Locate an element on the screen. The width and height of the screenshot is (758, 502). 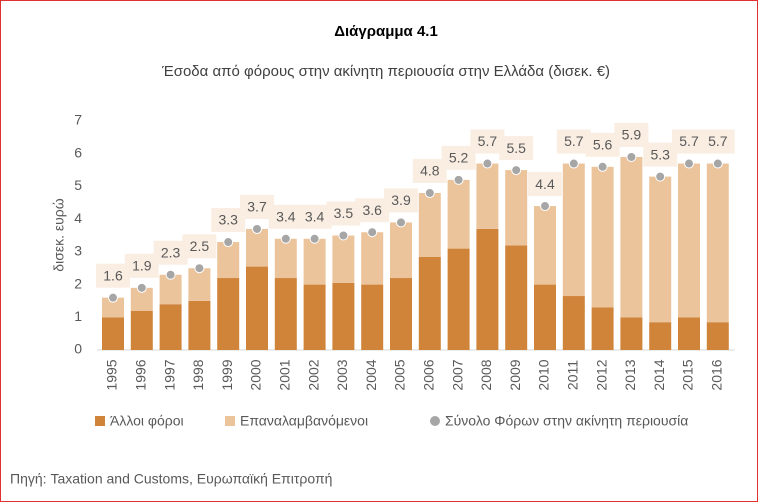
y-tick-label: 1 is located at coordinates (78, 316).